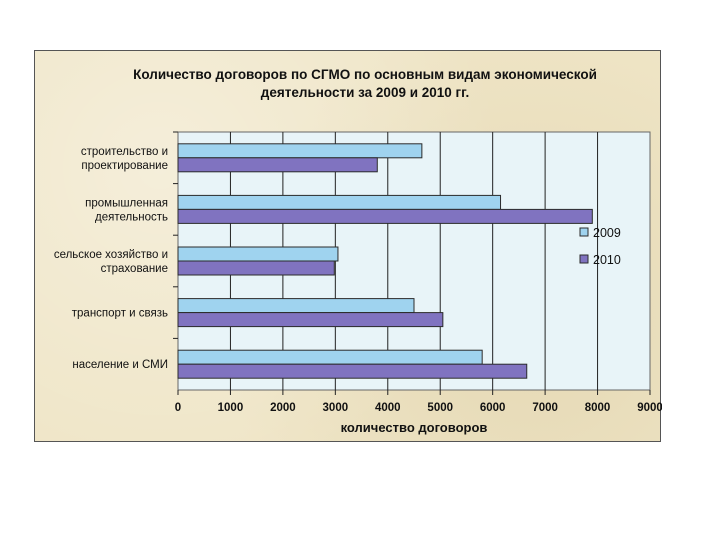 The height and width of the screenshot is (540, 720). Describe the element at coordinates (124, 152) in the screenshot. I see `category-label: строительство и` at that location.